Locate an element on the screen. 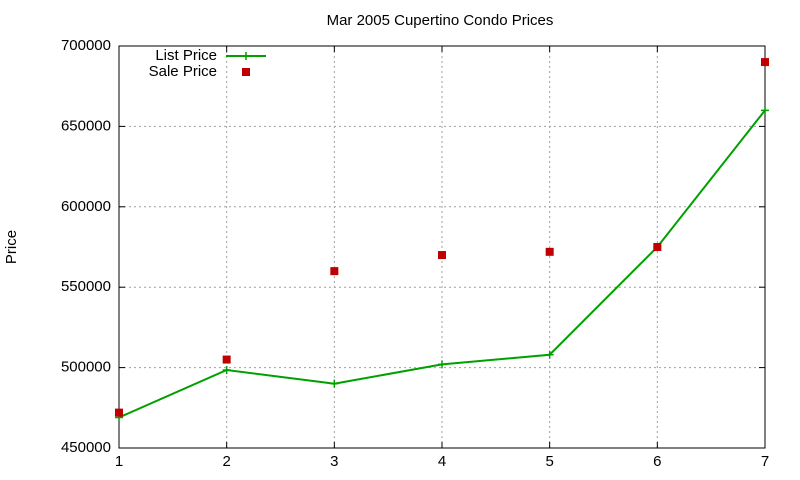  x-tick-label: 5 is located at coordinates (549, 461).